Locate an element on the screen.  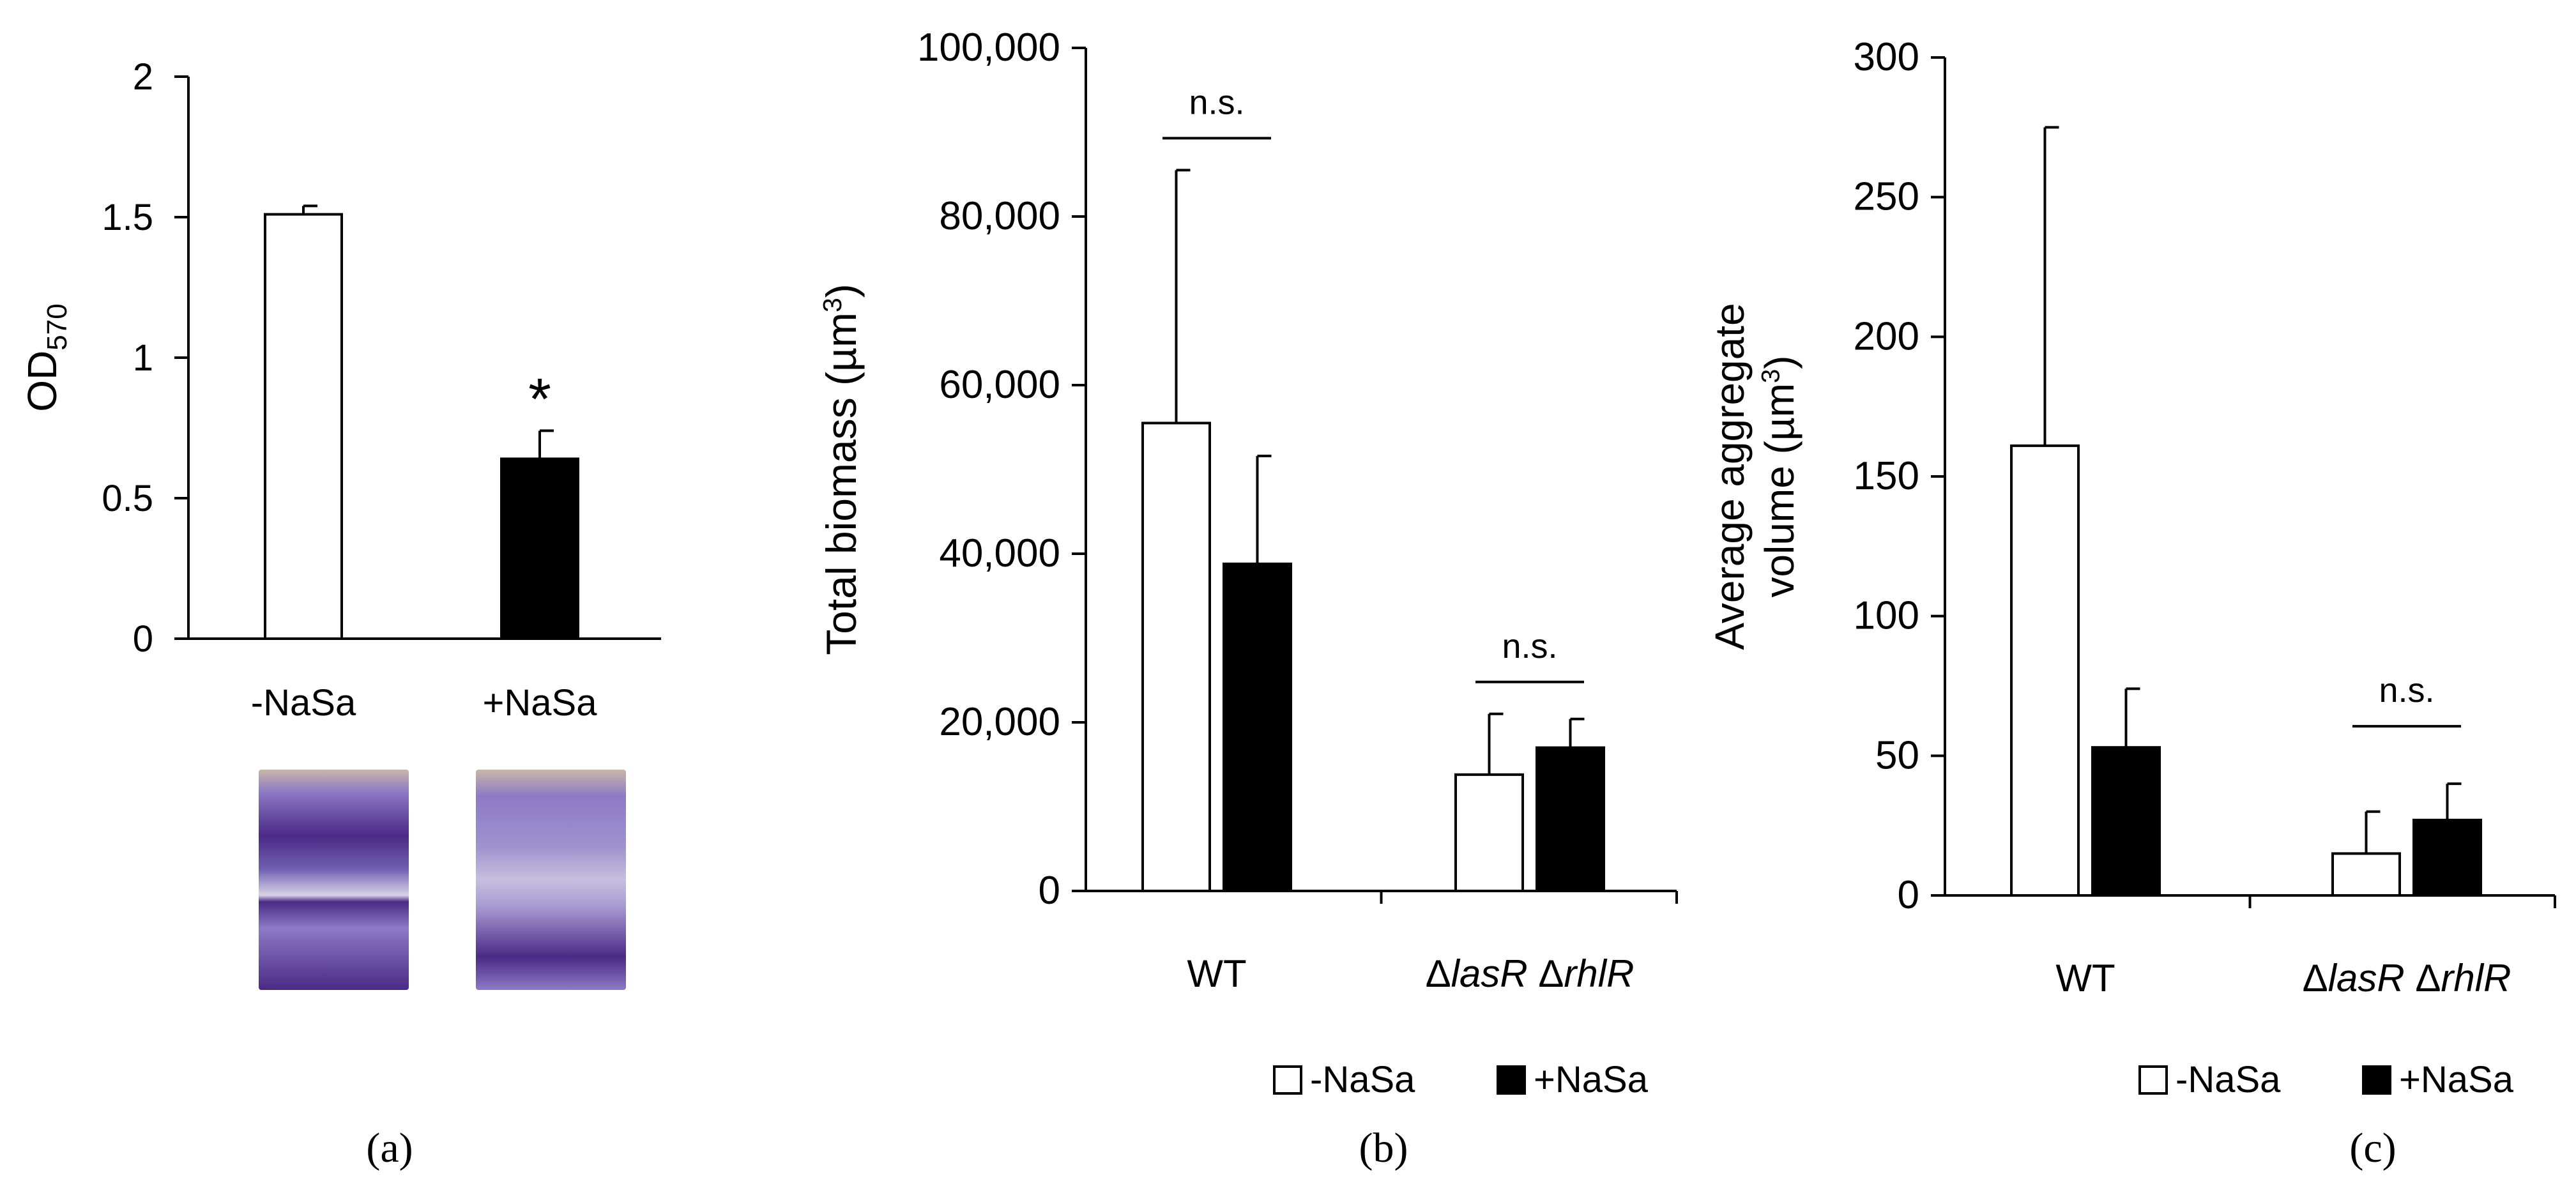
panel-label-a: (a) is located at coordinates (389, 1148).